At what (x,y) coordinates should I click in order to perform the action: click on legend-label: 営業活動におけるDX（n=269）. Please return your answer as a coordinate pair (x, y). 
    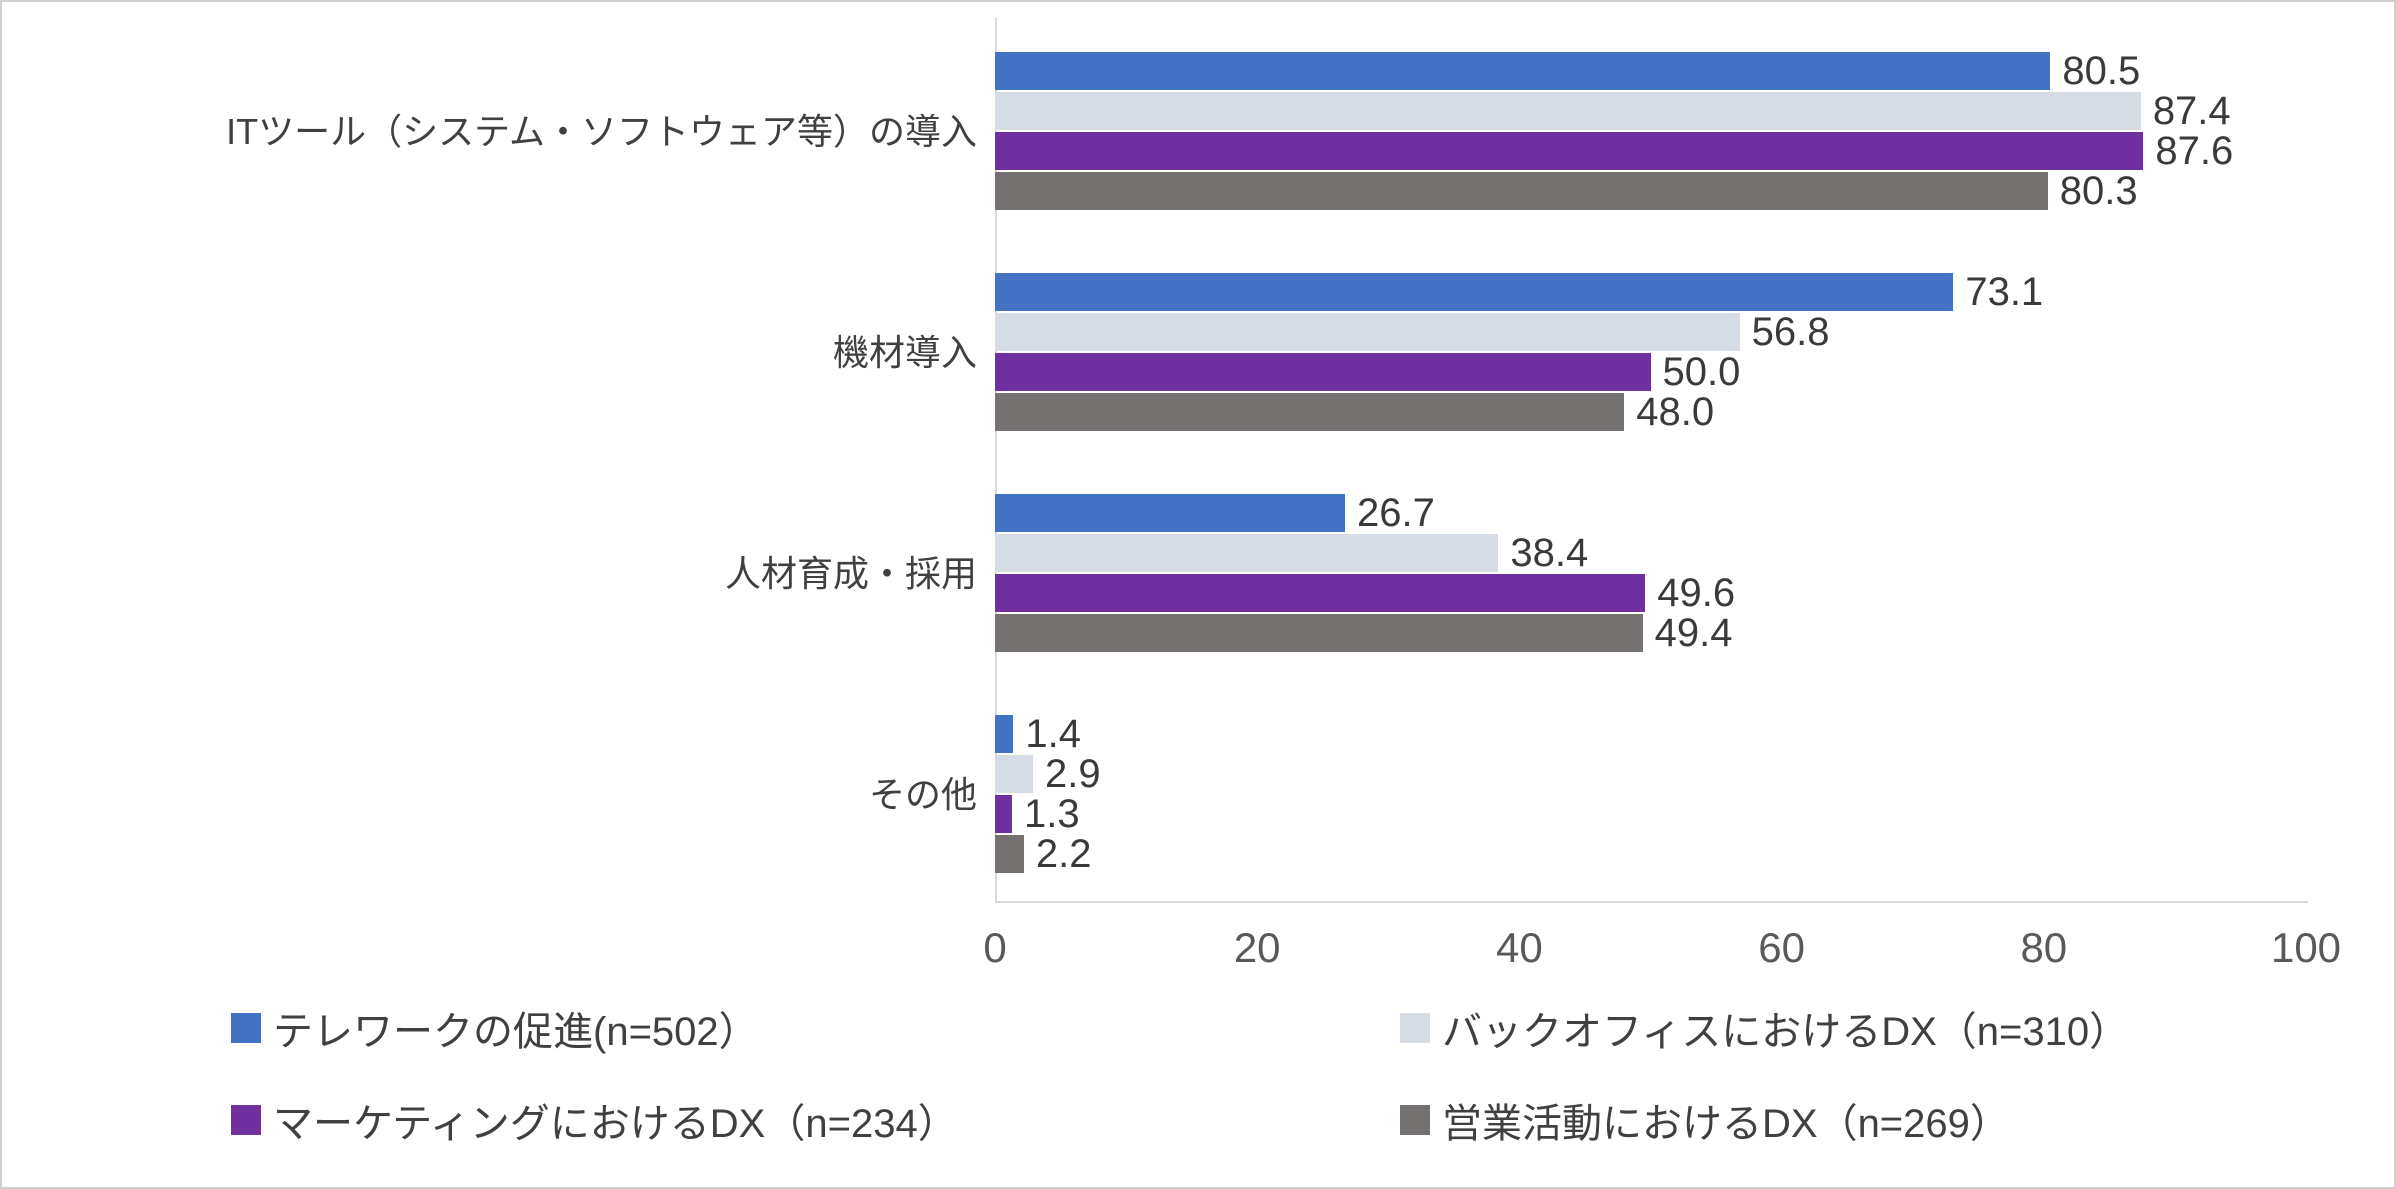
    Looking at the image, I should click on (1726, 1124).